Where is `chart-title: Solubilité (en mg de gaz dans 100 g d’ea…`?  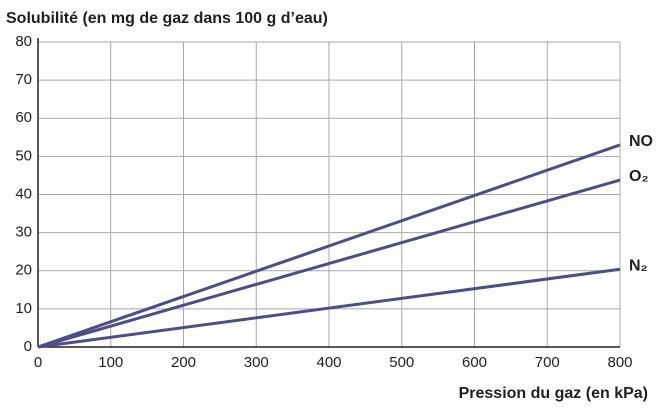
chart-title: Solubilité (en mg de gaz dans 100 g d’ea… is located at coordinates (167, 18).